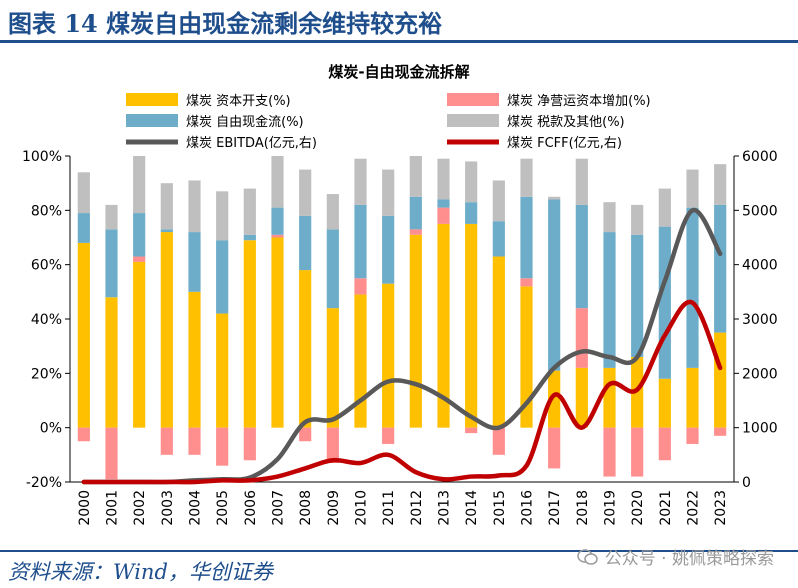  I want to click on chart-title: 煤炭-自由现金流拆解, so click(398, 72).